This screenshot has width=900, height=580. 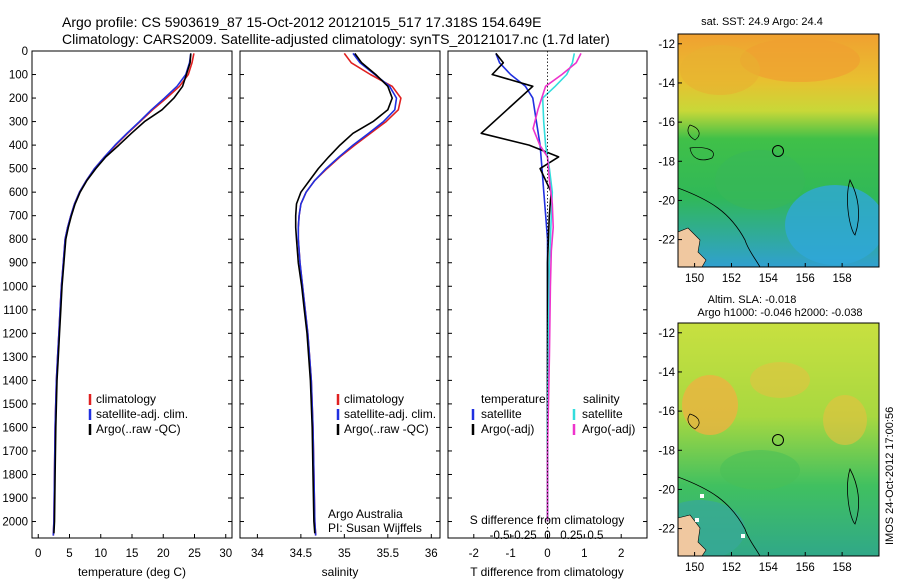 What do you see at coordinates (18, 99) in the screenshot?
I see `depth-tick-label: 200` at bounding box center [18, 99].